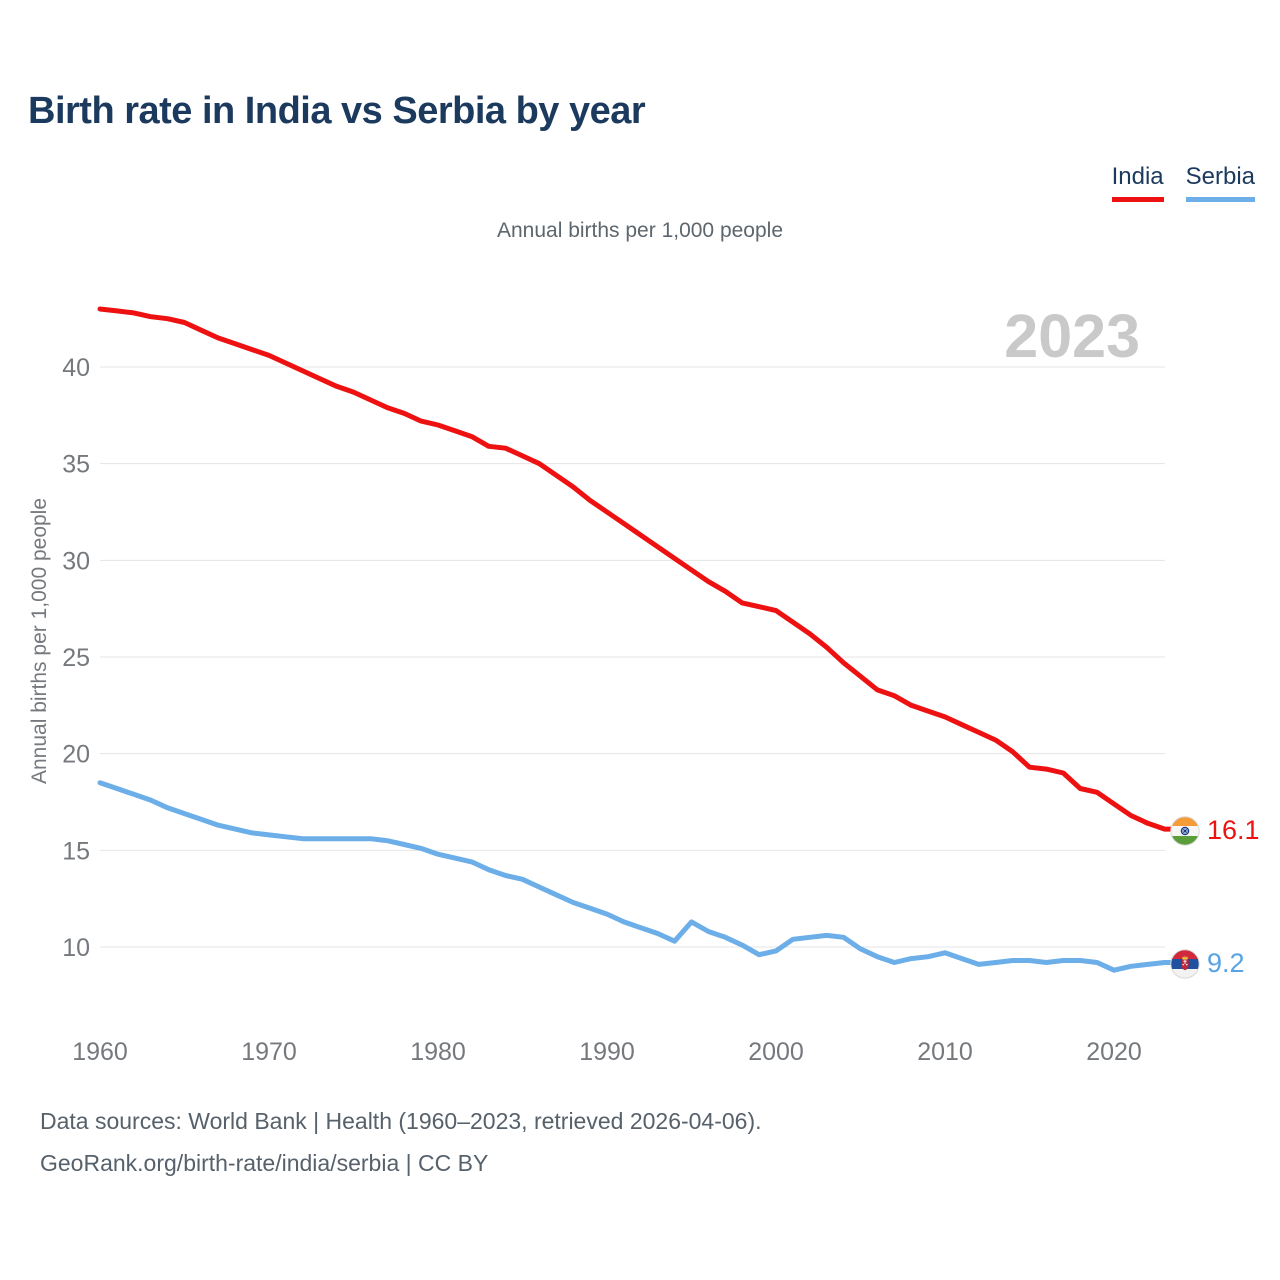 This screenshot has width=1280, height=1280. What do you see at coordinates (76, 465) in the screenshot?
I see `y-tick-label: 35` at bounding box center [76, 465].